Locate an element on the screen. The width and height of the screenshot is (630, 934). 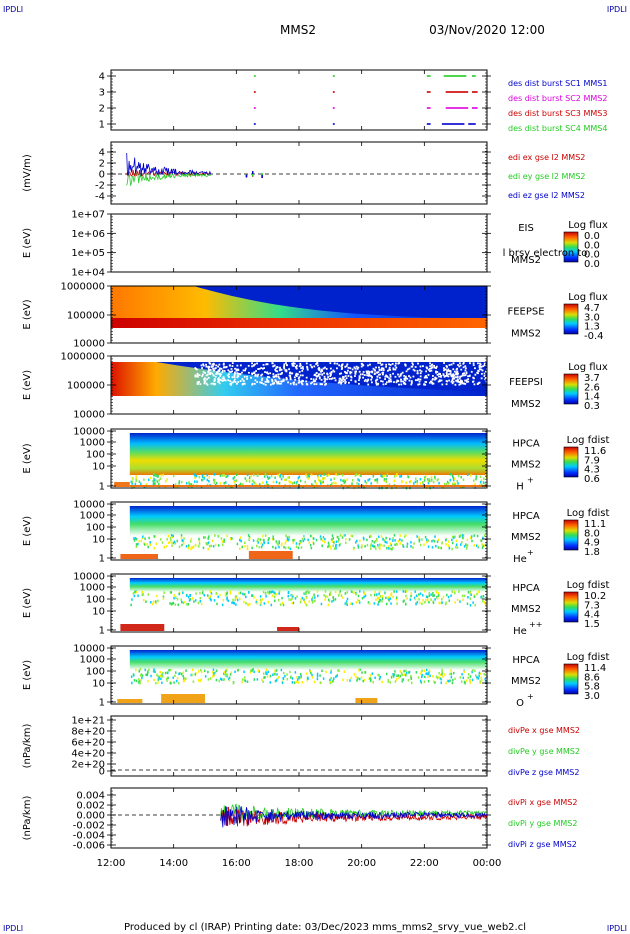
colorbar-tick-label: 3.0 is located at coordinates (592, 317).